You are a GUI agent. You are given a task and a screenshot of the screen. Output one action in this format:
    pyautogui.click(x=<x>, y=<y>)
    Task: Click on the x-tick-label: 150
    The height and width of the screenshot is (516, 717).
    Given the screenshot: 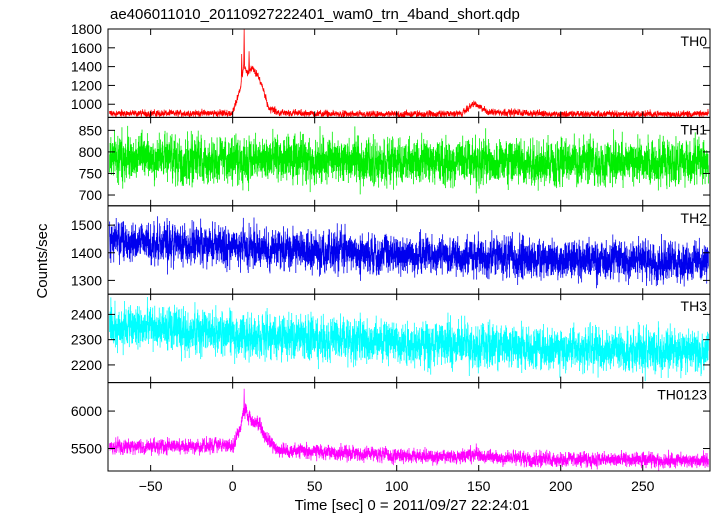 What is the action you would take?
    pyautogui.click(x=479, y=486)
    